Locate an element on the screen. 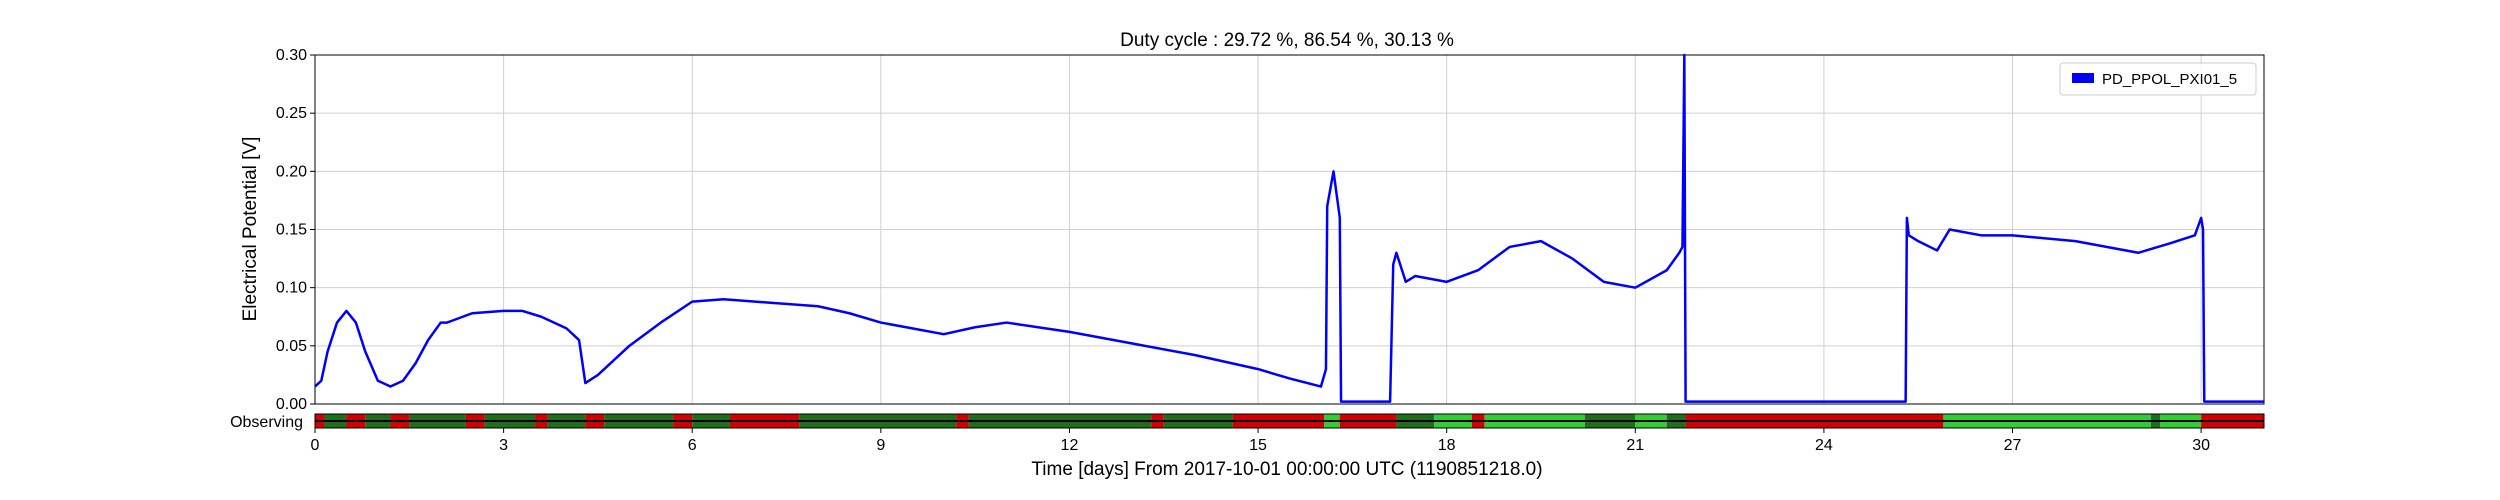 This screenshot has height=500, width=2500. x-tick-label: 18 is located at coordinates (1447, 445).